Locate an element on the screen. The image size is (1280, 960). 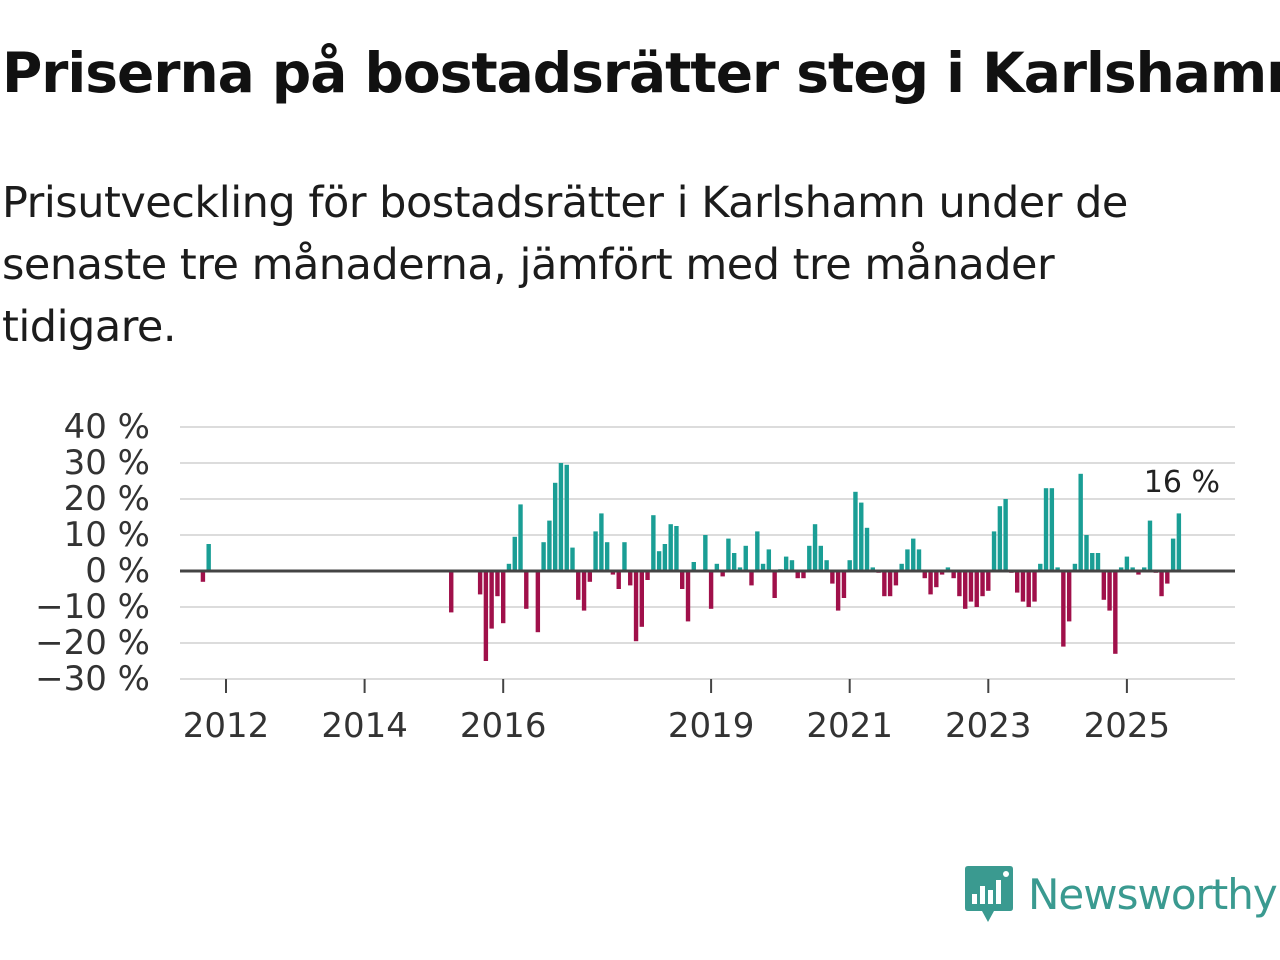
newsworthy-logo: Newsworthy is located at coordinates (1121, 894).